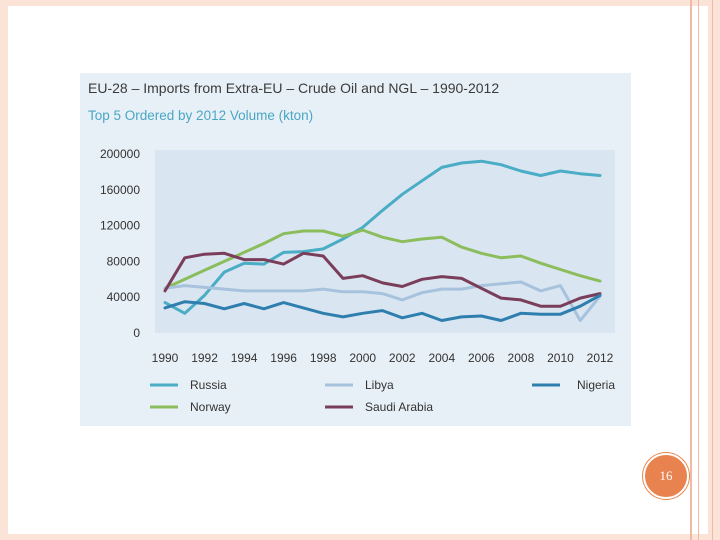 The image size is (720, 540). Describe the element at coordinates (379, 385) in the screenshot. I see `legend-label-libya: Libya` at that location.